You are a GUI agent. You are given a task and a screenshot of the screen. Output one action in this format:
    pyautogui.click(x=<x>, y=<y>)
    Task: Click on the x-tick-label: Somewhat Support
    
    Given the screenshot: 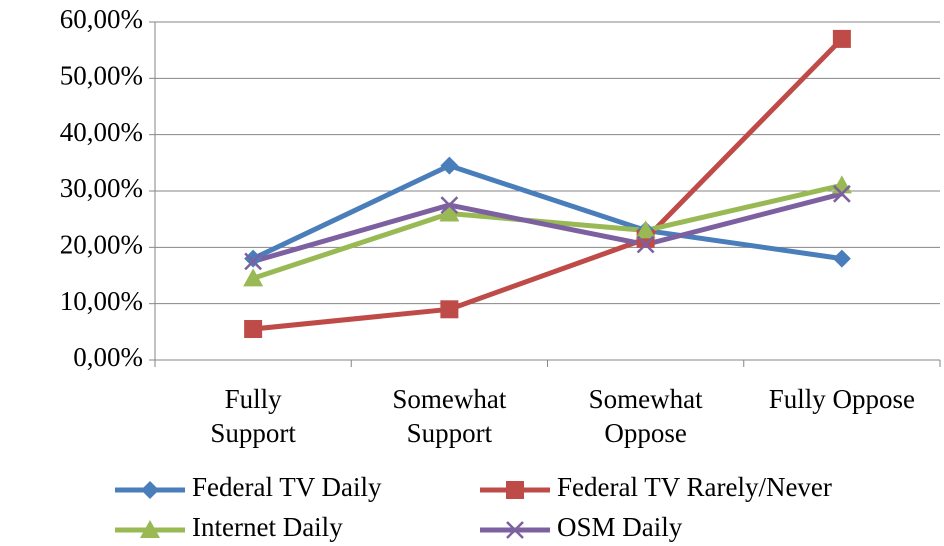 What is the action you would take?
    pyautogui.click(x=449, y=416)
    